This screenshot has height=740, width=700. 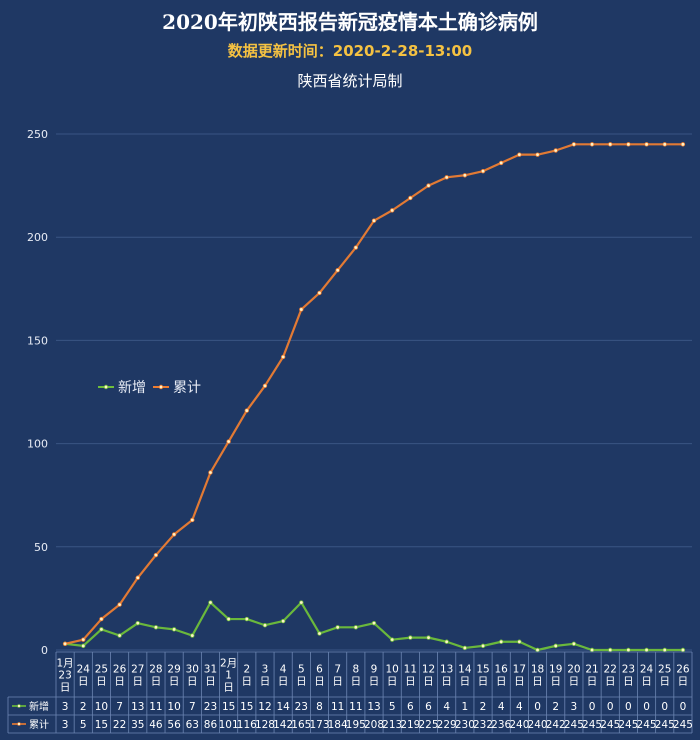 What do you see at coordinates (174, 725) in the screenshot?
I see `cumulative-table-value: 56` at bounding box center [174, 725].